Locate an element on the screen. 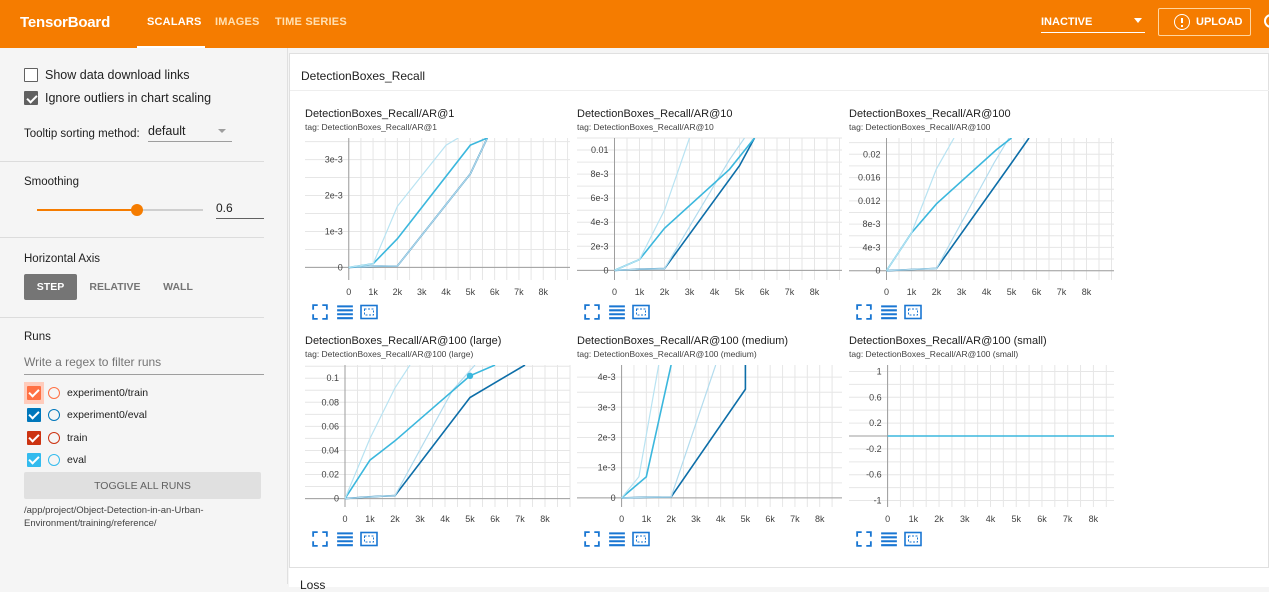  chart-card: DetectionBoxes_Recall/AR@10 tag is located at coordinates (709, 220).